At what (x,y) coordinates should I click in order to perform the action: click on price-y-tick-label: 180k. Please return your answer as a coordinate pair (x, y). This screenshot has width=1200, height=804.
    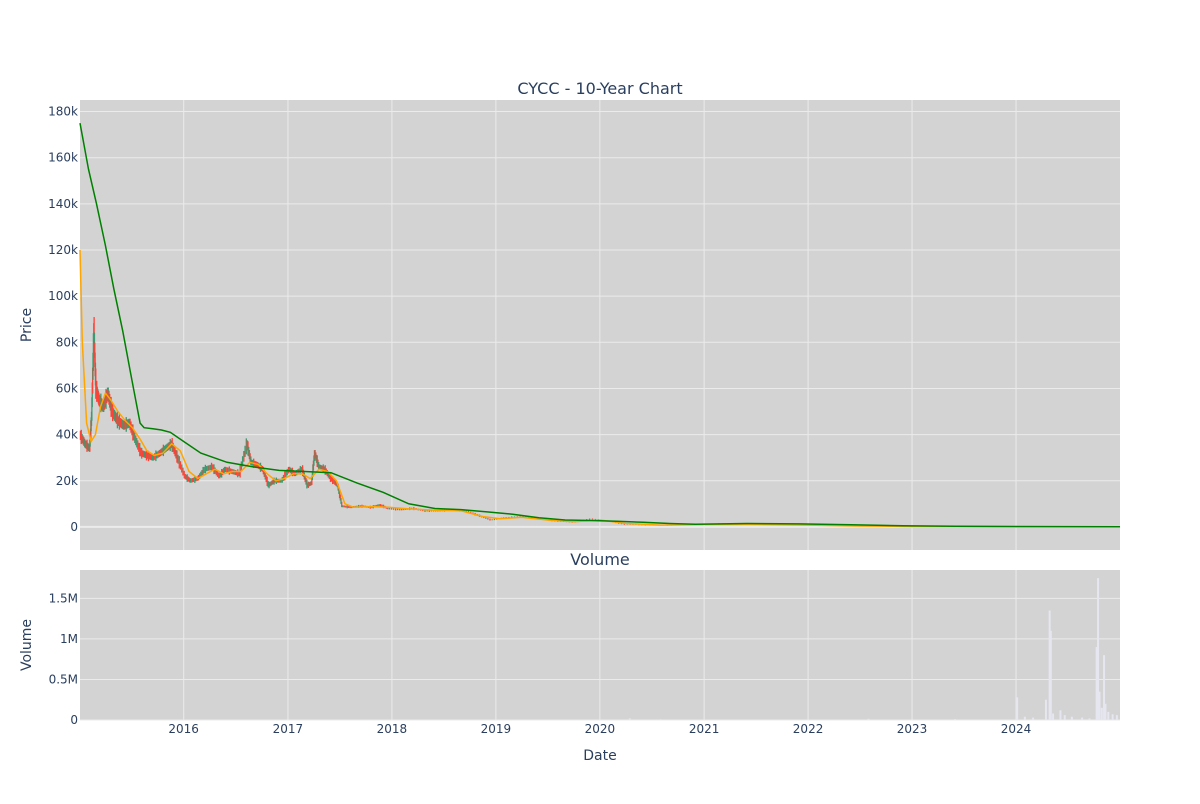
    Looking at the image, I should click on (63, 112).